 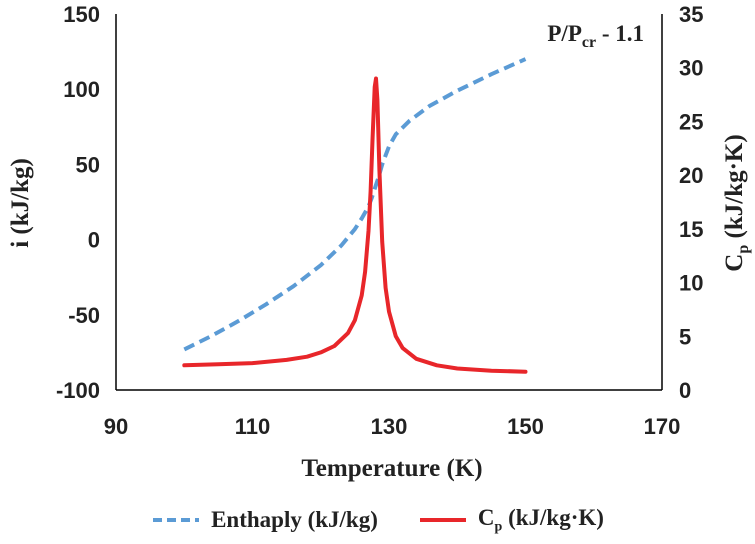 What do you see at coordinates (94, 240) in the screenshot?
I see `y-left-tick-label: 0` at bounding box center [94, 240].